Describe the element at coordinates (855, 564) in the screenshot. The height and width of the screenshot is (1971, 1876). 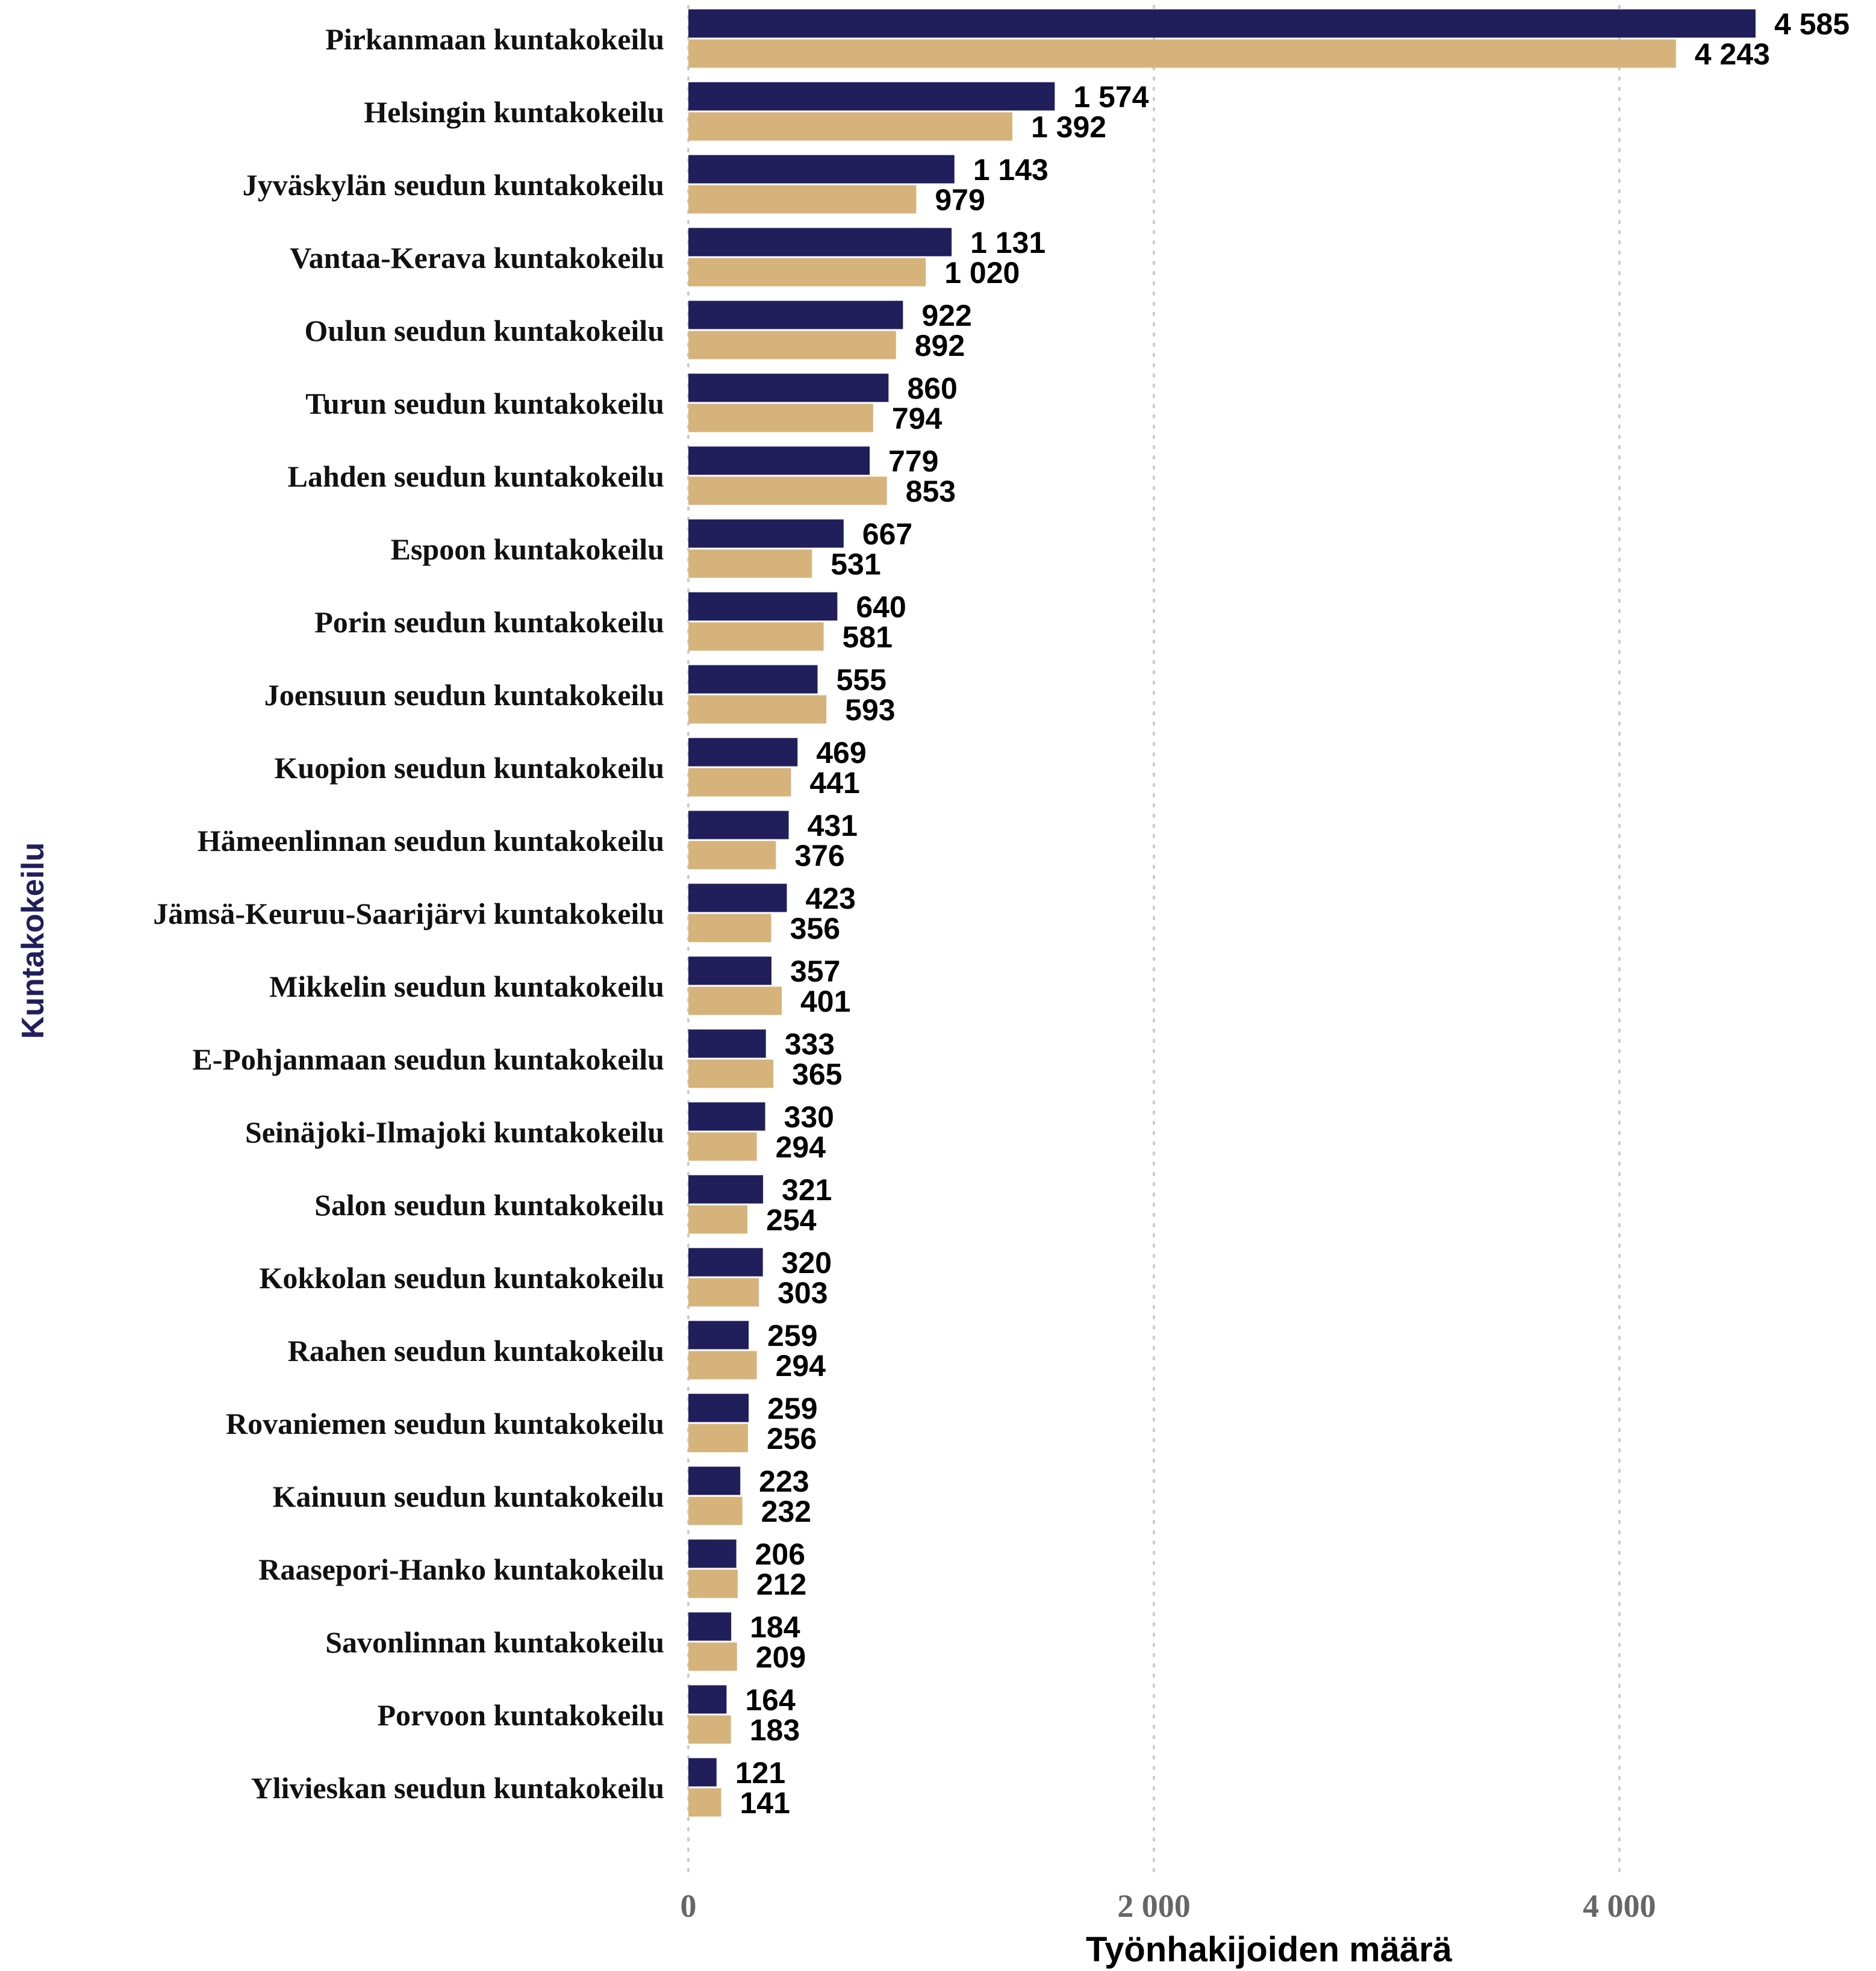
I see `value-label-series-2: 531` at that location.